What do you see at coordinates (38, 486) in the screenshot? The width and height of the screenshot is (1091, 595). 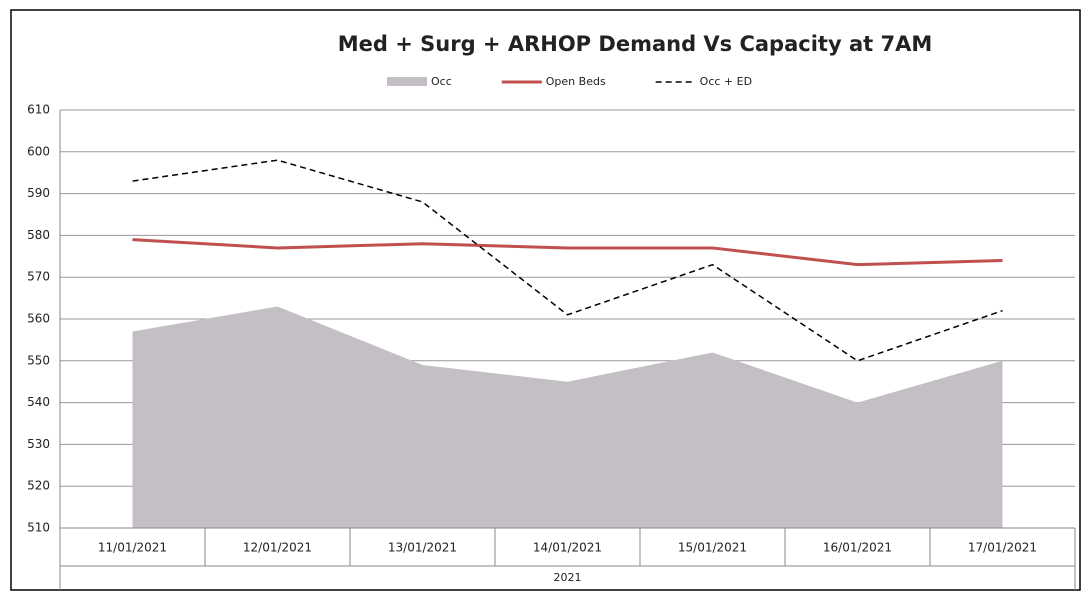 I see `y-tick-label: 520` at bounding box center [38, 486].